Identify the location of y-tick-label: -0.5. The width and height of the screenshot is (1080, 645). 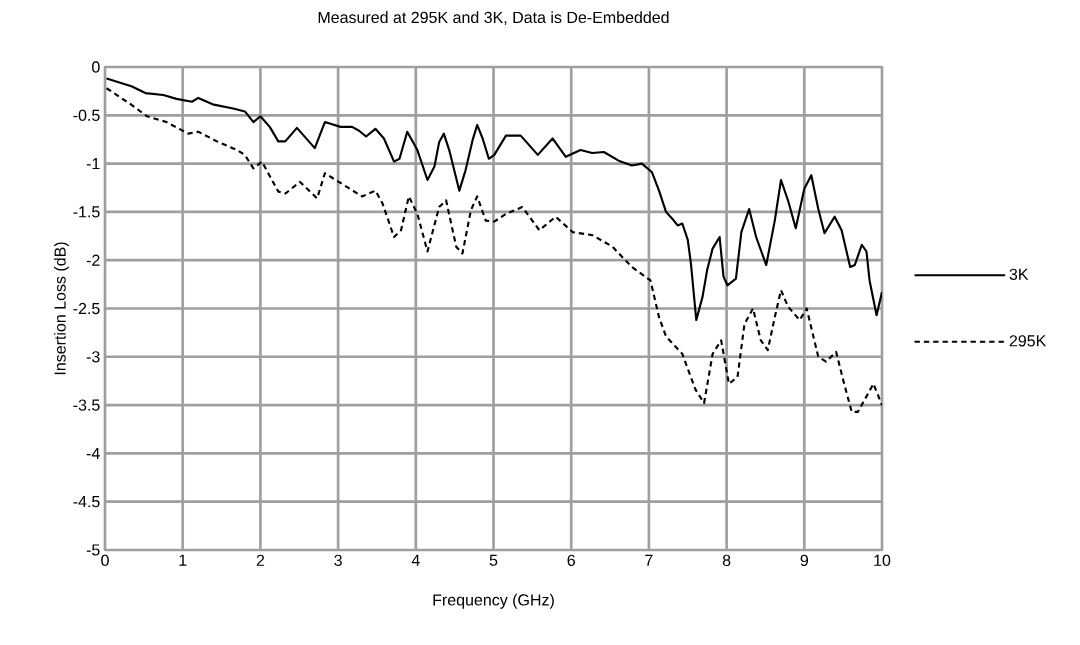
(86, 115).